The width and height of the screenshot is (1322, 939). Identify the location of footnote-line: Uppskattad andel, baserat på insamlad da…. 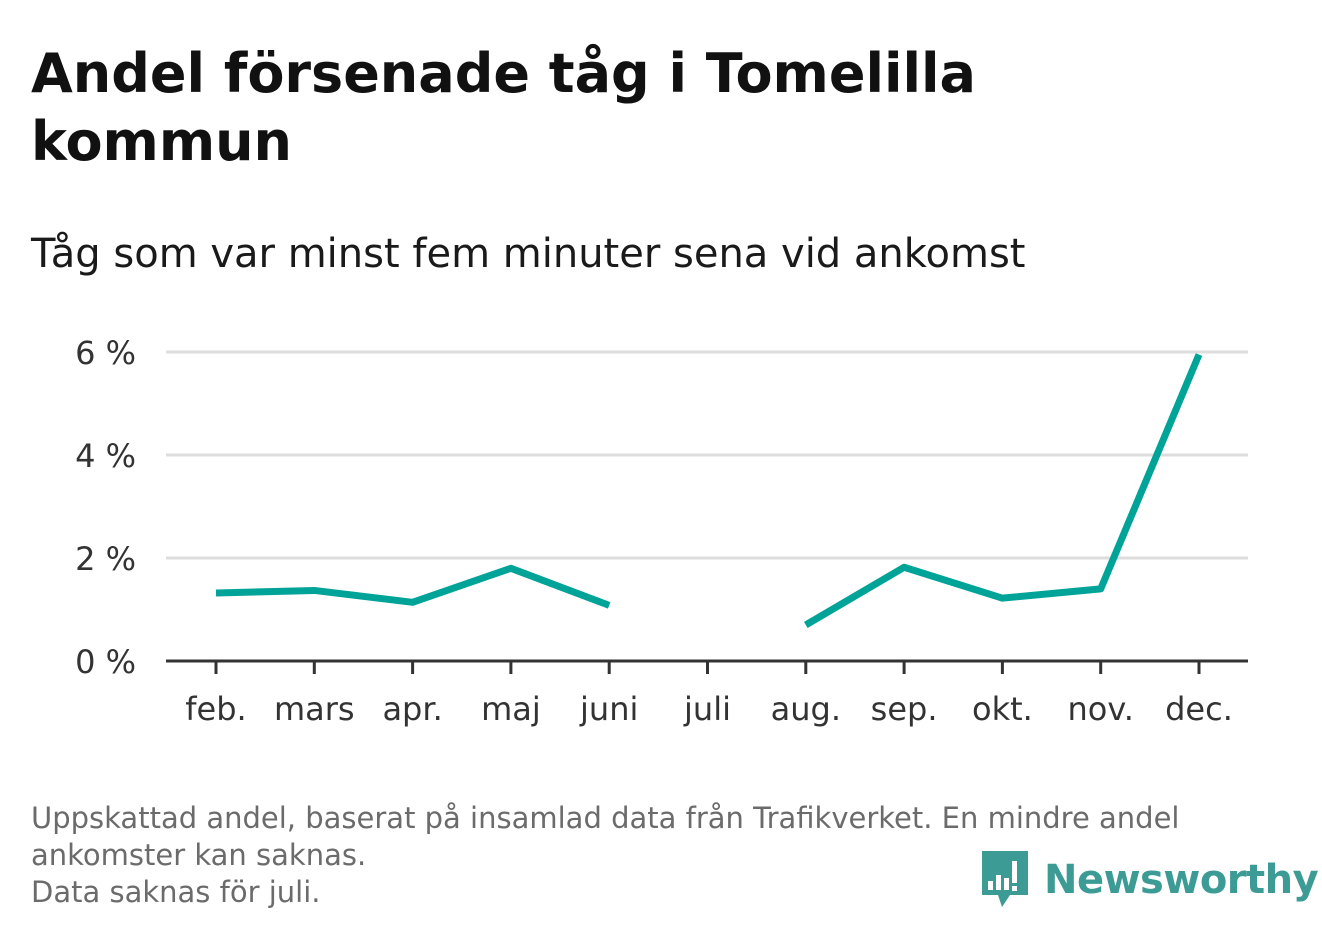
(605, 818).